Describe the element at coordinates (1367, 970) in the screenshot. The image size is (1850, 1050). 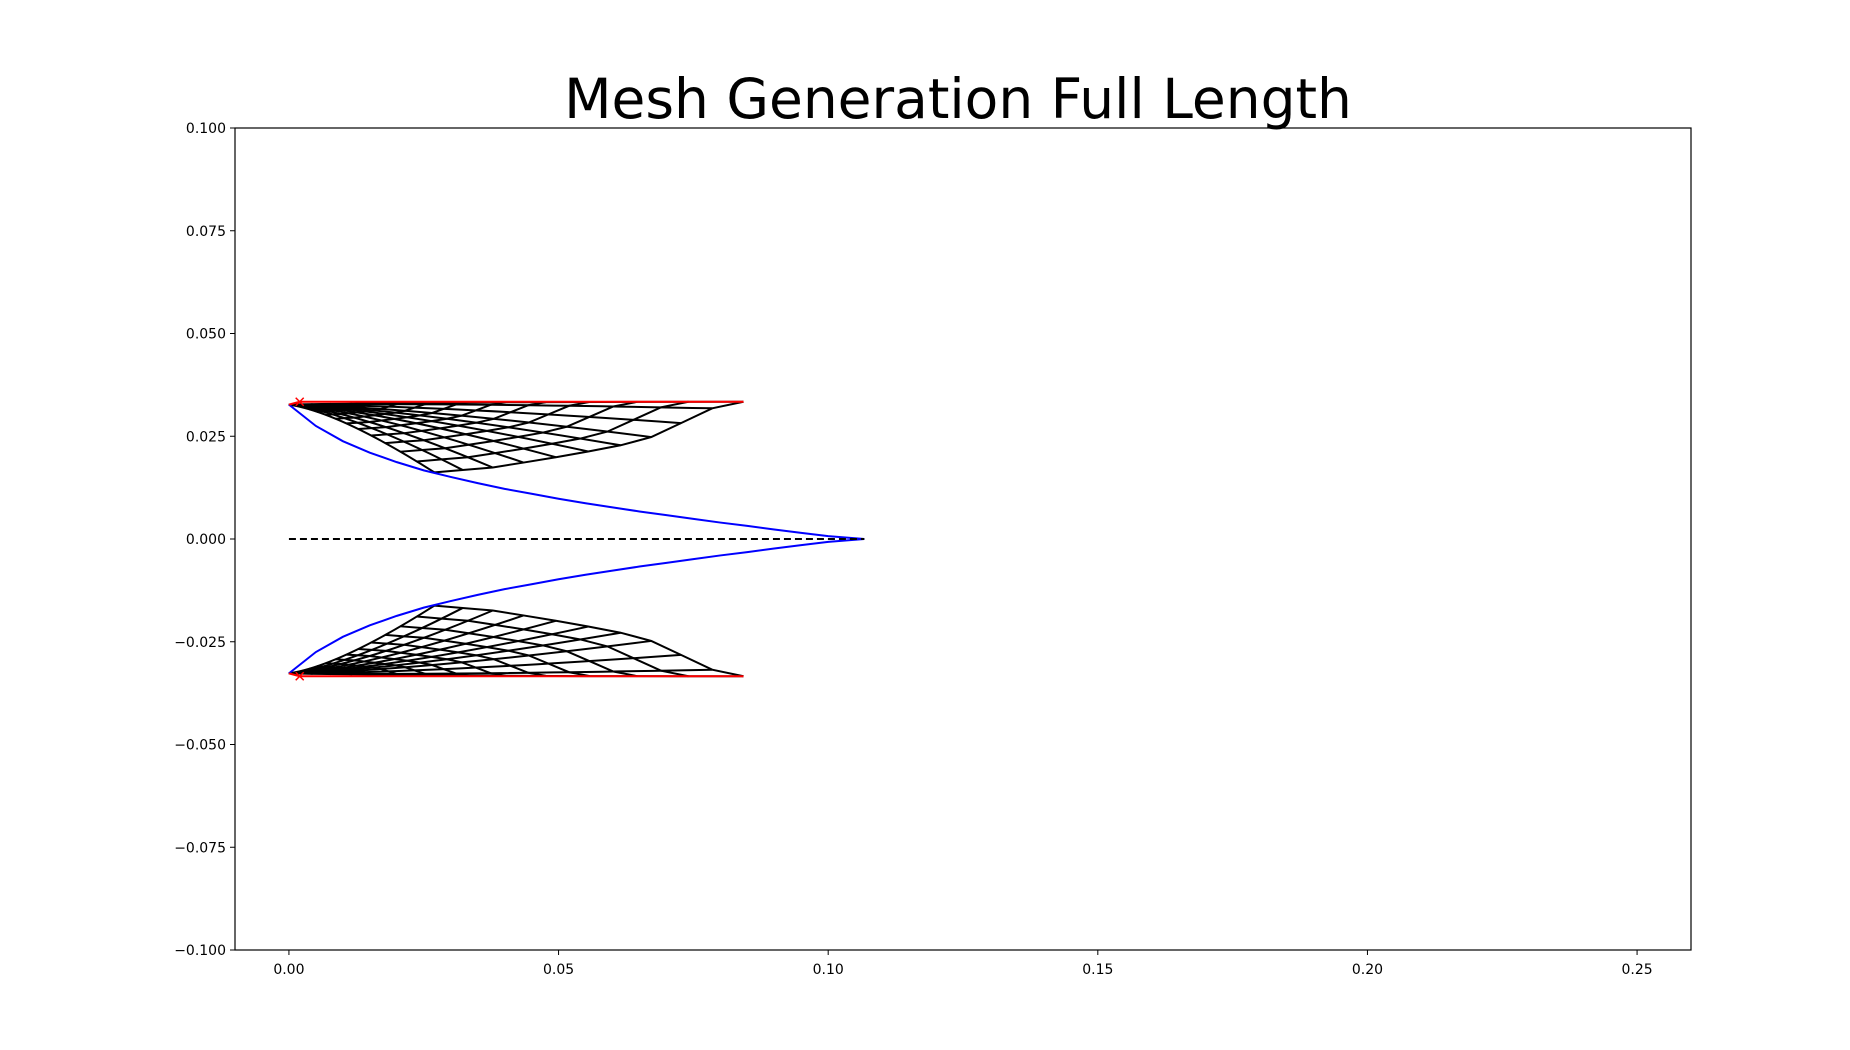
I see `x-tick-label-4: 0.20` at that location.